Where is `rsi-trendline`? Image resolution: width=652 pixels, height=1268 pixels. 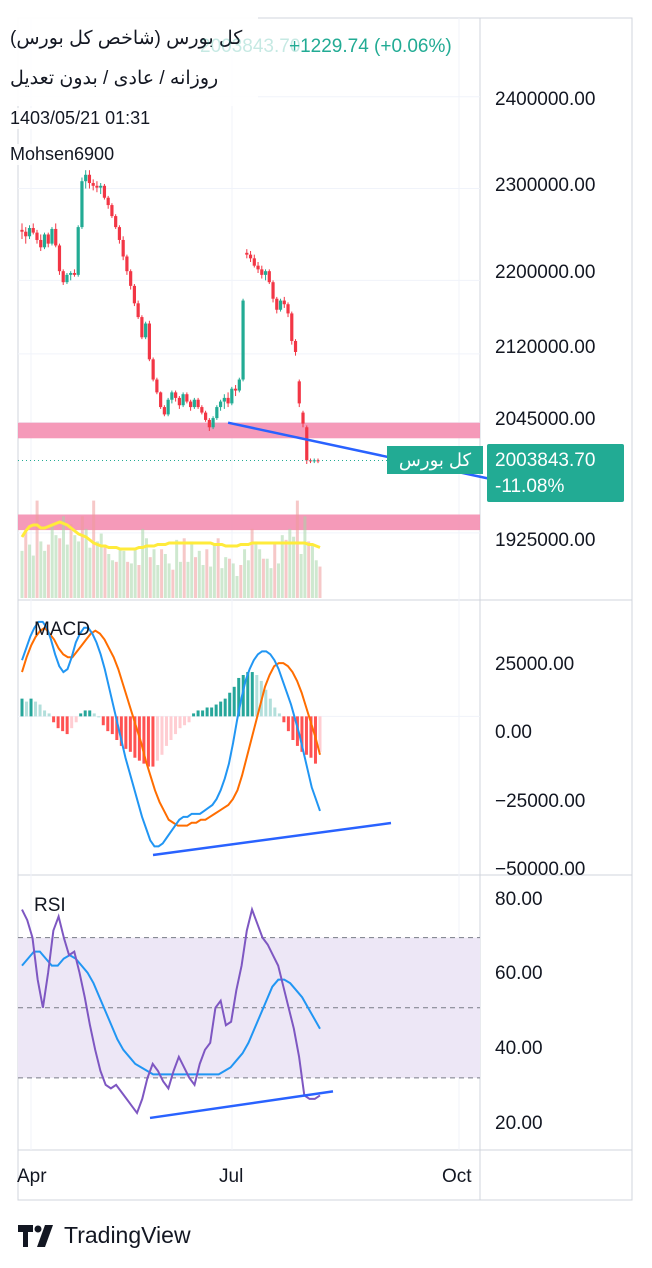
rsi-trendline is located at coordinates (241, 1105).